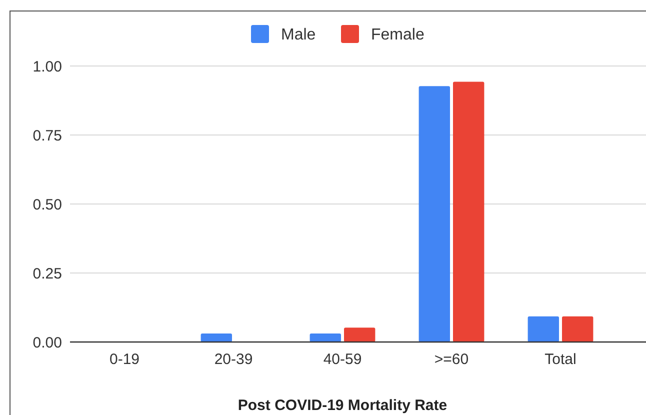 The width and height of the screenshot is (646, 415). I want to click on x-axis-title: Post COVID-19 Mortality Rate, so click(343, 405).